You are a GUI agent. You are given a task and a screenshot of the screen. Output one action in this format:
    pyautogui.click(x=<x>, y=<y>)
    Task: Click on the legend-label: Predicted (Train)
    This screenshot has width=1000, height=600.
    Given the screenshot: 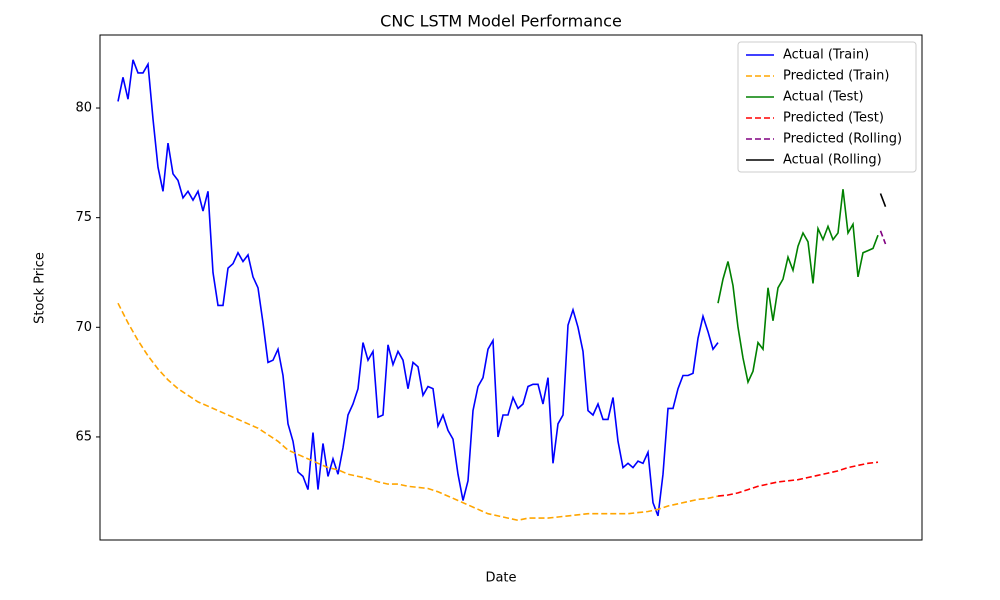 What is the action you would take?
    pyautogui.click(x=836, y=76)
    